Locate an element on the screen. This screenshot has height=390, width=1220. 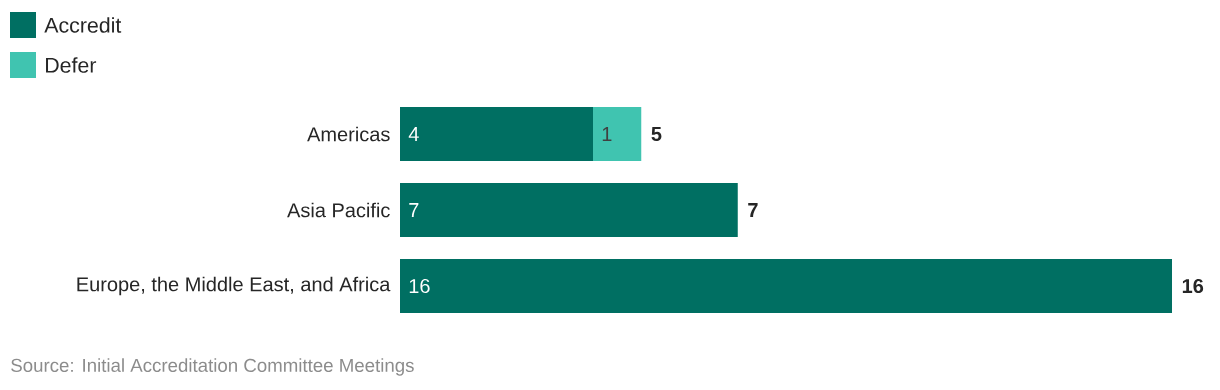
total-label: 7 is located at coordinates (753, 210).